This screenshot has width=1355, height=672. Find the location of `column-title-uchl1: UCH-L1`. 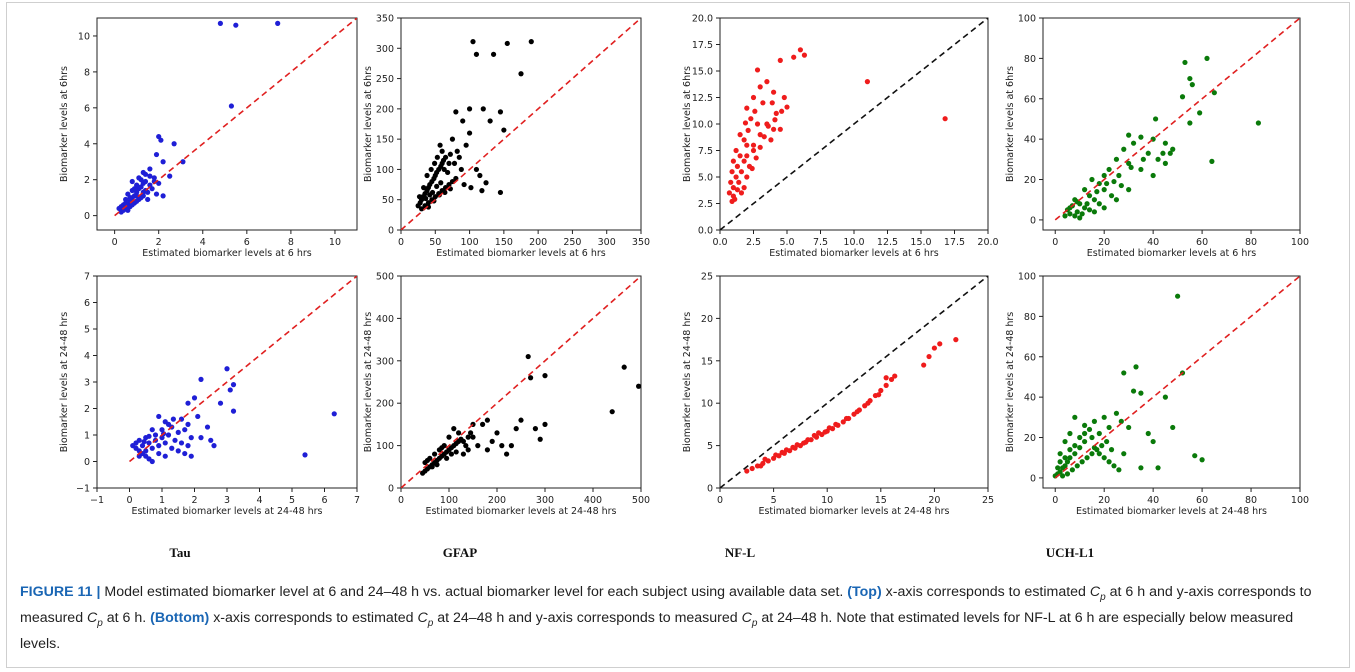

column-title-uchl1: UCH-L1 is located at coordinates (1070, 552).